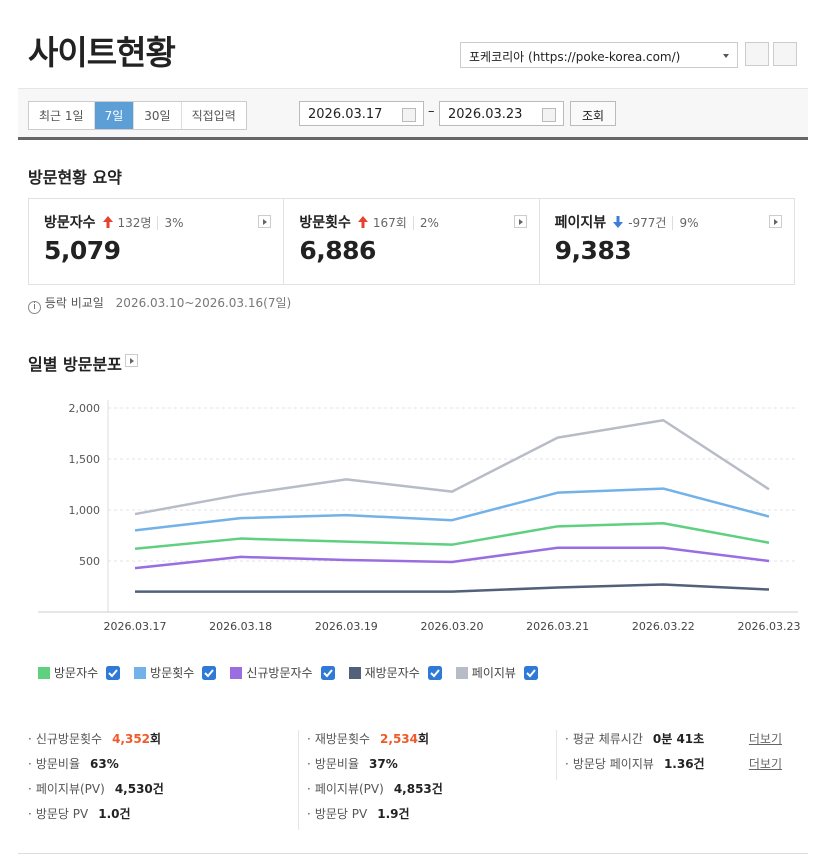 Image resolution: width=822 pixels, height=859 pixels. I want to click on card-header: 방문자수 132명 3%, so click(156, 222).